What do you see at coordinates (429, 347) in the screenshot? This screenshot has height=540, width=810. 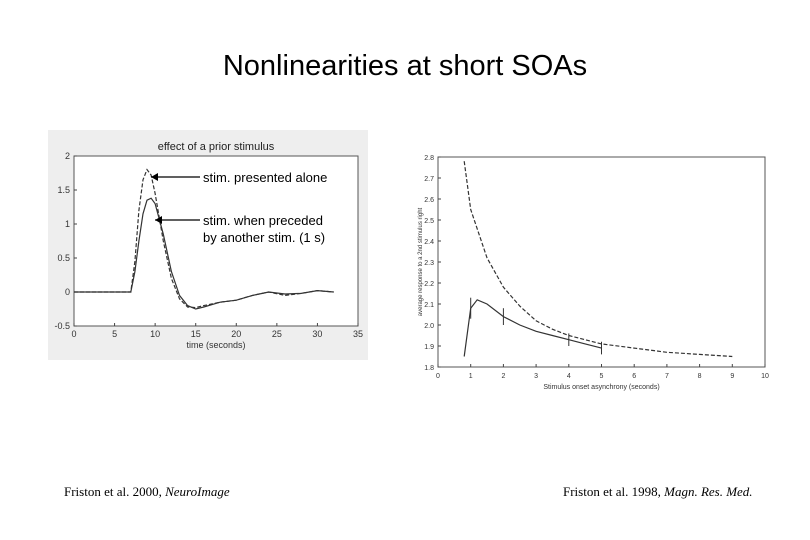 I see `y-tick-label: 1.9` at bounding box center [429, 347].